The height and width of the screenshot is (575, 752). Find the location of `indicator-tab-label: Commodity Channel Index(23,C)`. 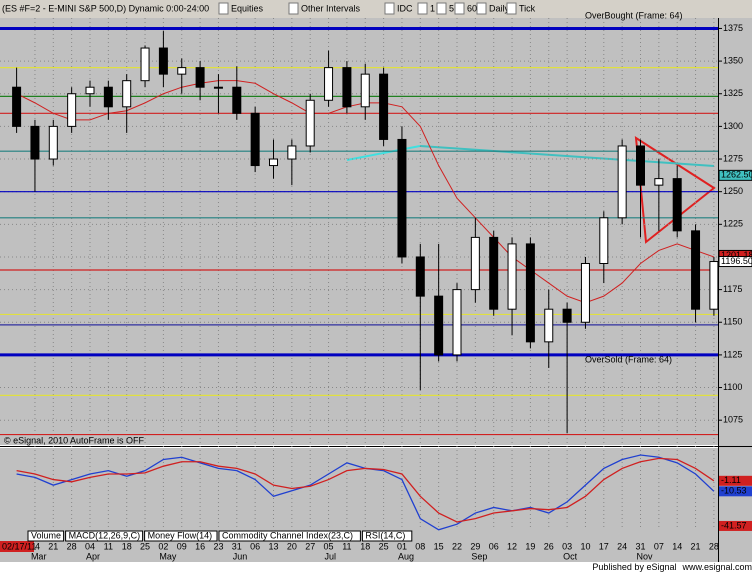

indicator-tab-label: Commodity Channel Index(23,C) is located at coordinates (287, 535).